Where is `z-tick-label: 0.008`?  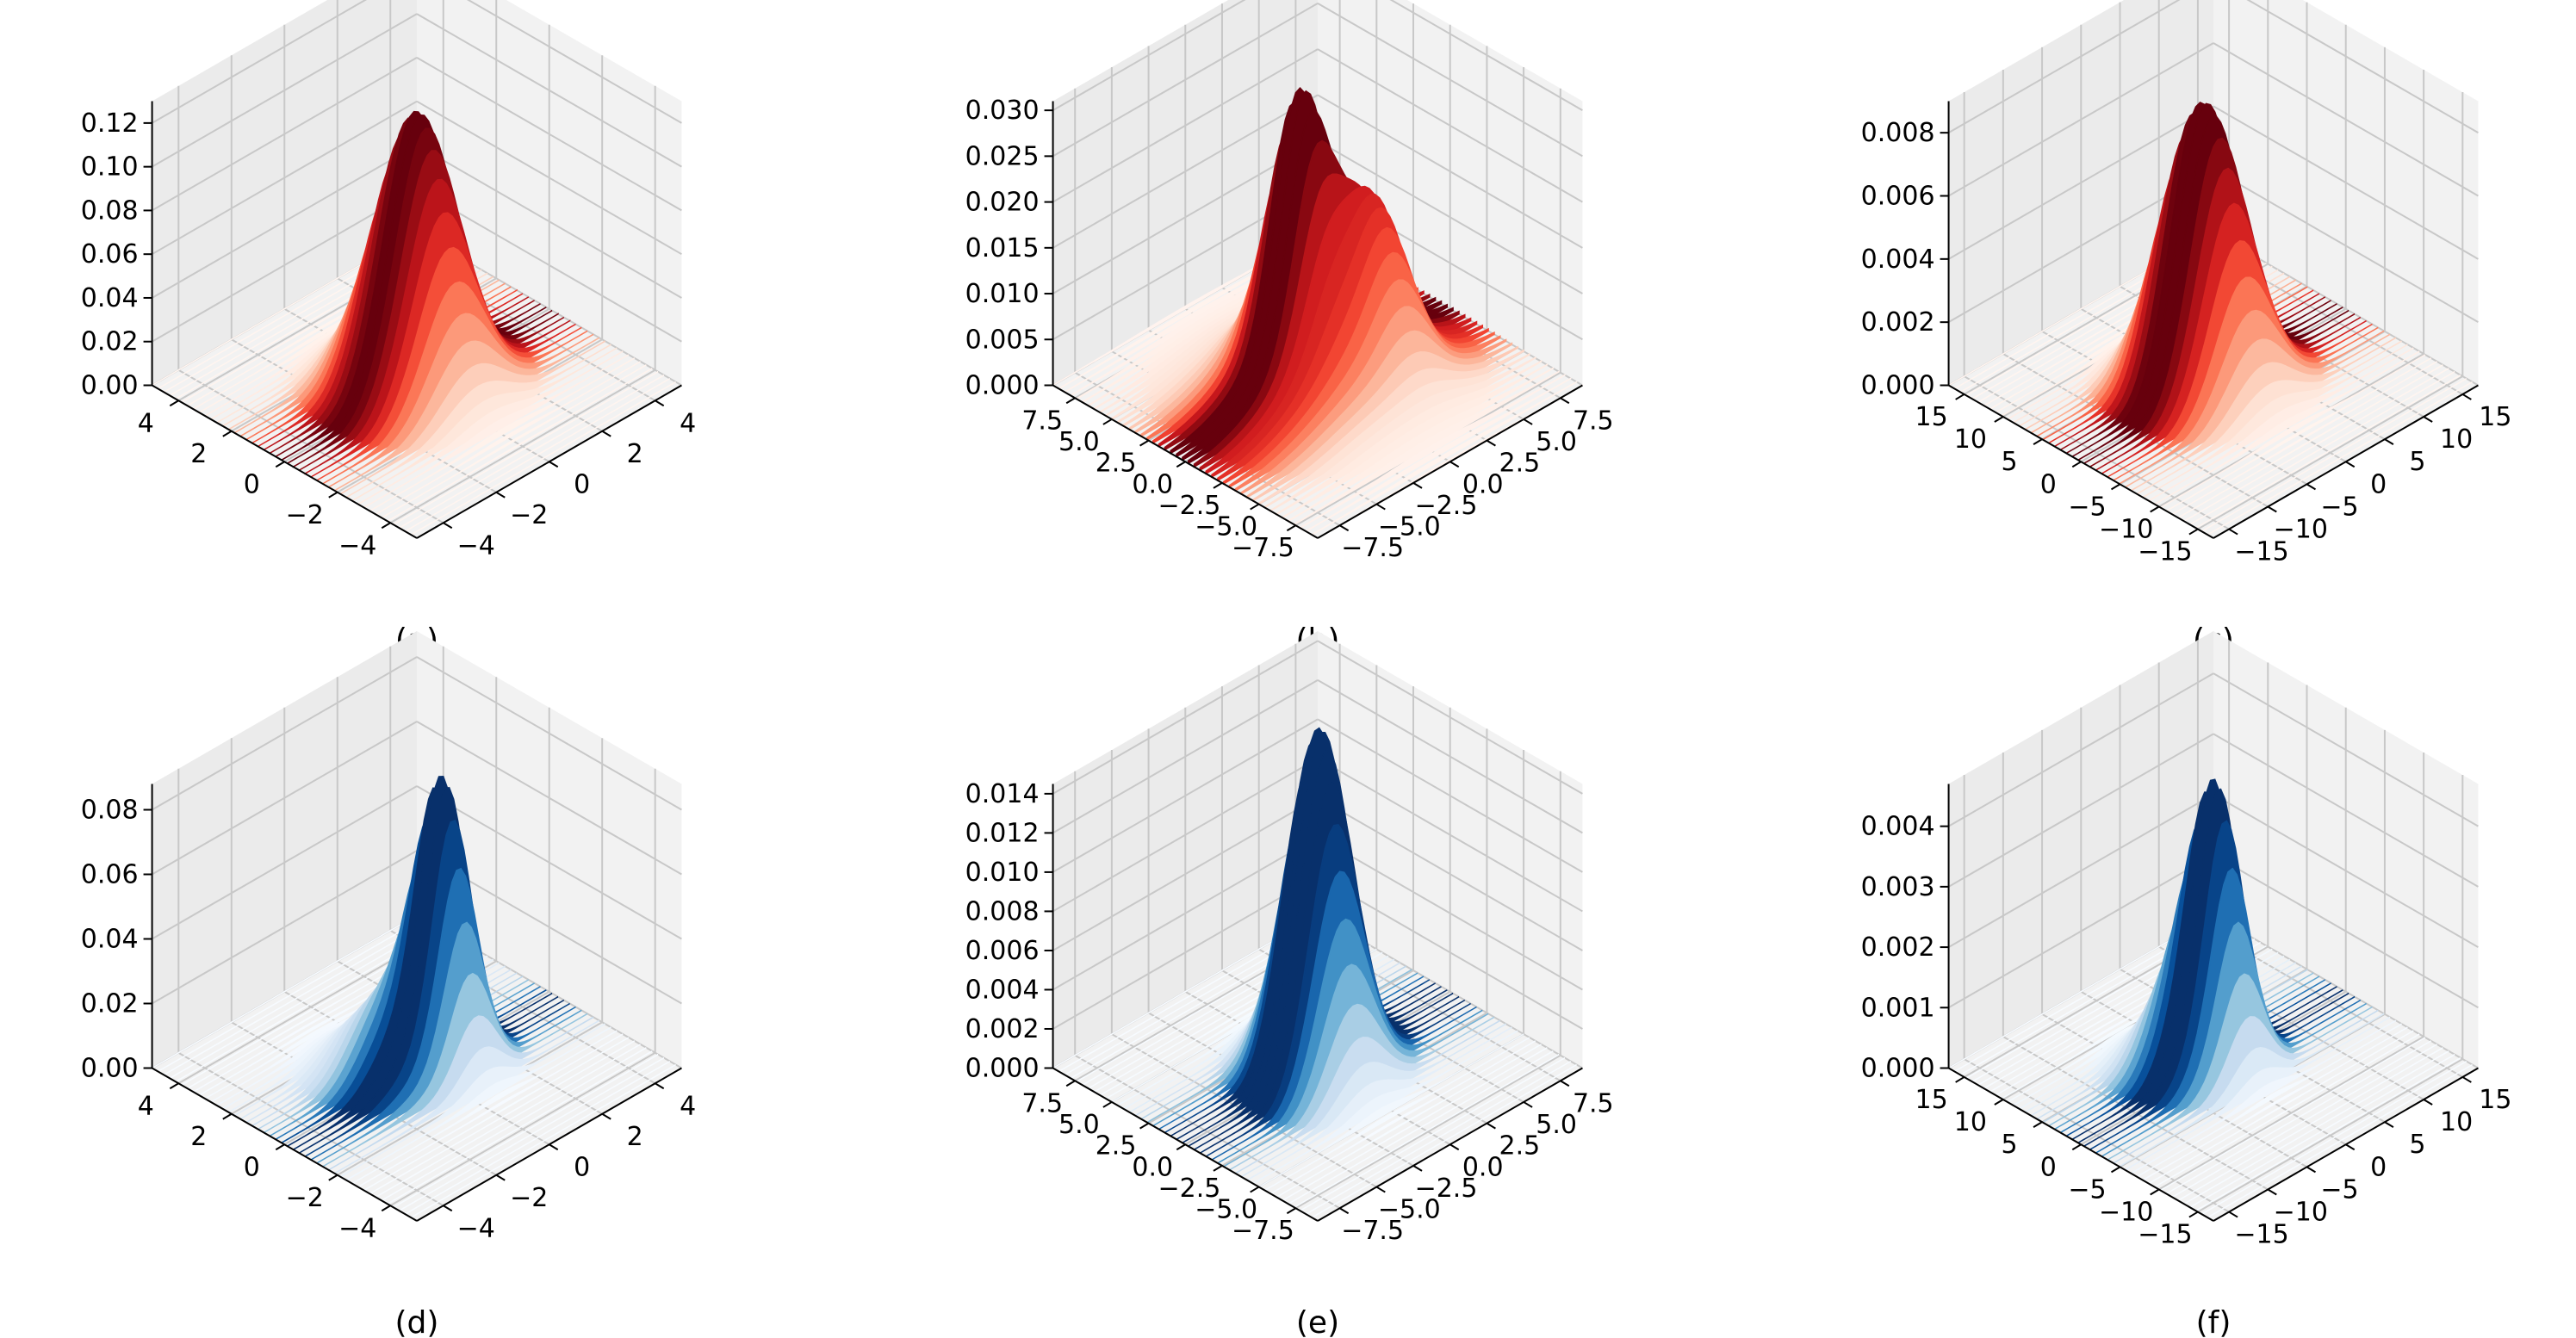
z-tick-label: 0.008 is located at coordinates (1898, 133).